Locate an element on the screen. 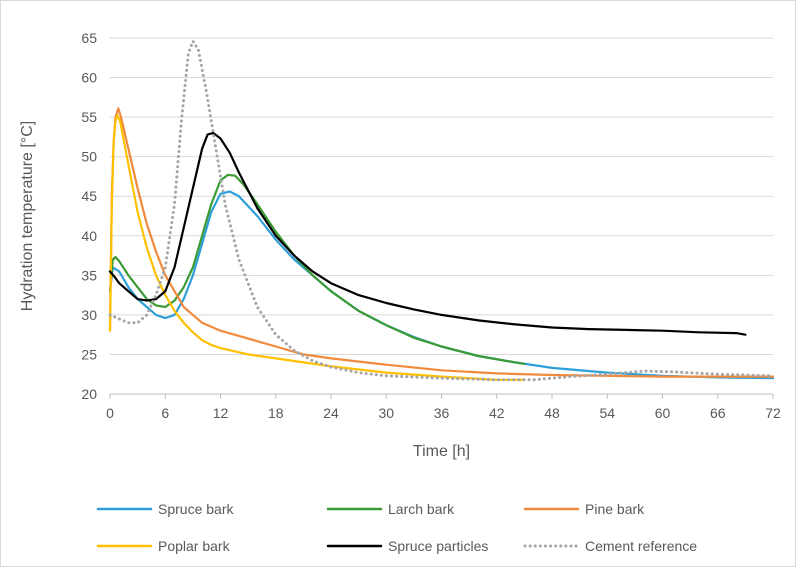  legend-label: Pine bark is located at coordinates (615, 509).